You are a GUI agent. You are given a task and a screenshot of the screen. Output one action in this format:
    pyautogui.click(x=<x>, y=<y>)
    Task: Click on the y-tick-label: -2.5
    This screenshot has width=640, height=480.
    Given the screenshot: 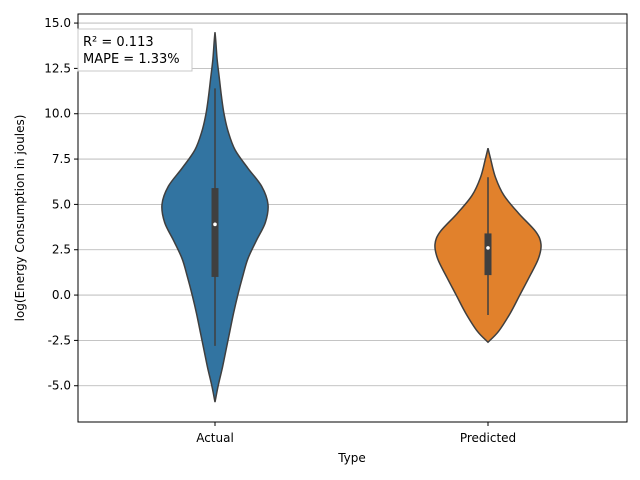 What is the action you would take?
    pyautogui.click(x=59, y=340)
    